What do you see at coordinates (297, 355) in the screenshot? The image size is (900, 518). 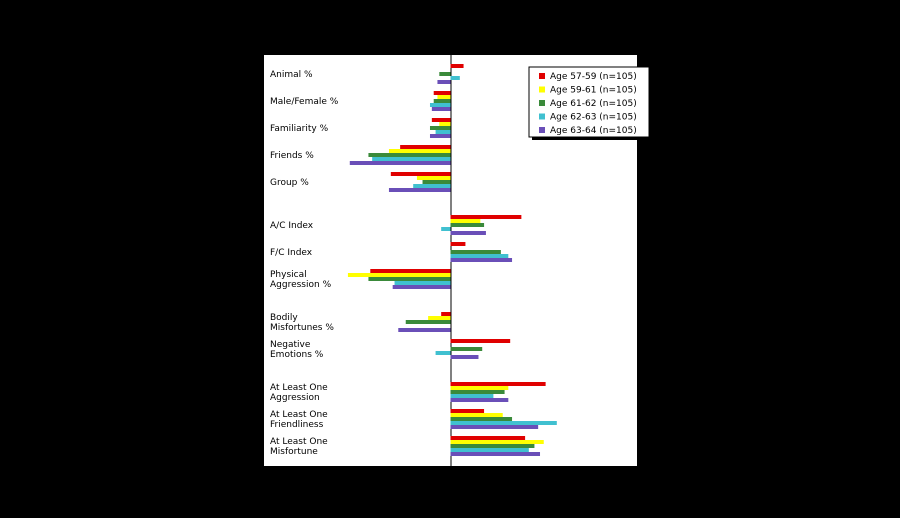 I see `category-label: Emotions %` at bounding box center [297, 355].